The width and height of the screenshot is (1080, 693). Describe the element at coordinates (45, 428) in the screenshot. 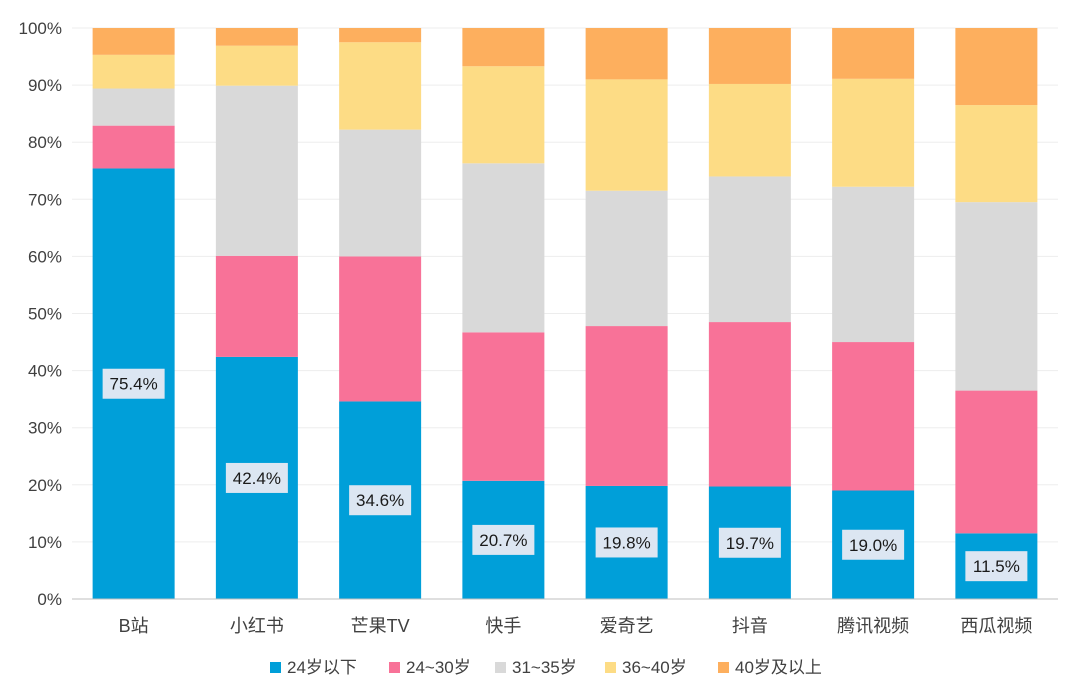

I see `y-tick-label: 30%` at that location.